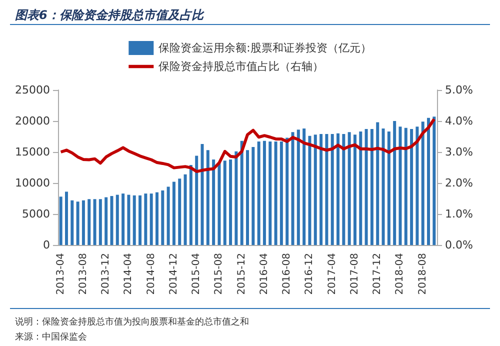 The image size is (500, 346). I want to click on x-tick-label: 2013-04, so click(60, 274).